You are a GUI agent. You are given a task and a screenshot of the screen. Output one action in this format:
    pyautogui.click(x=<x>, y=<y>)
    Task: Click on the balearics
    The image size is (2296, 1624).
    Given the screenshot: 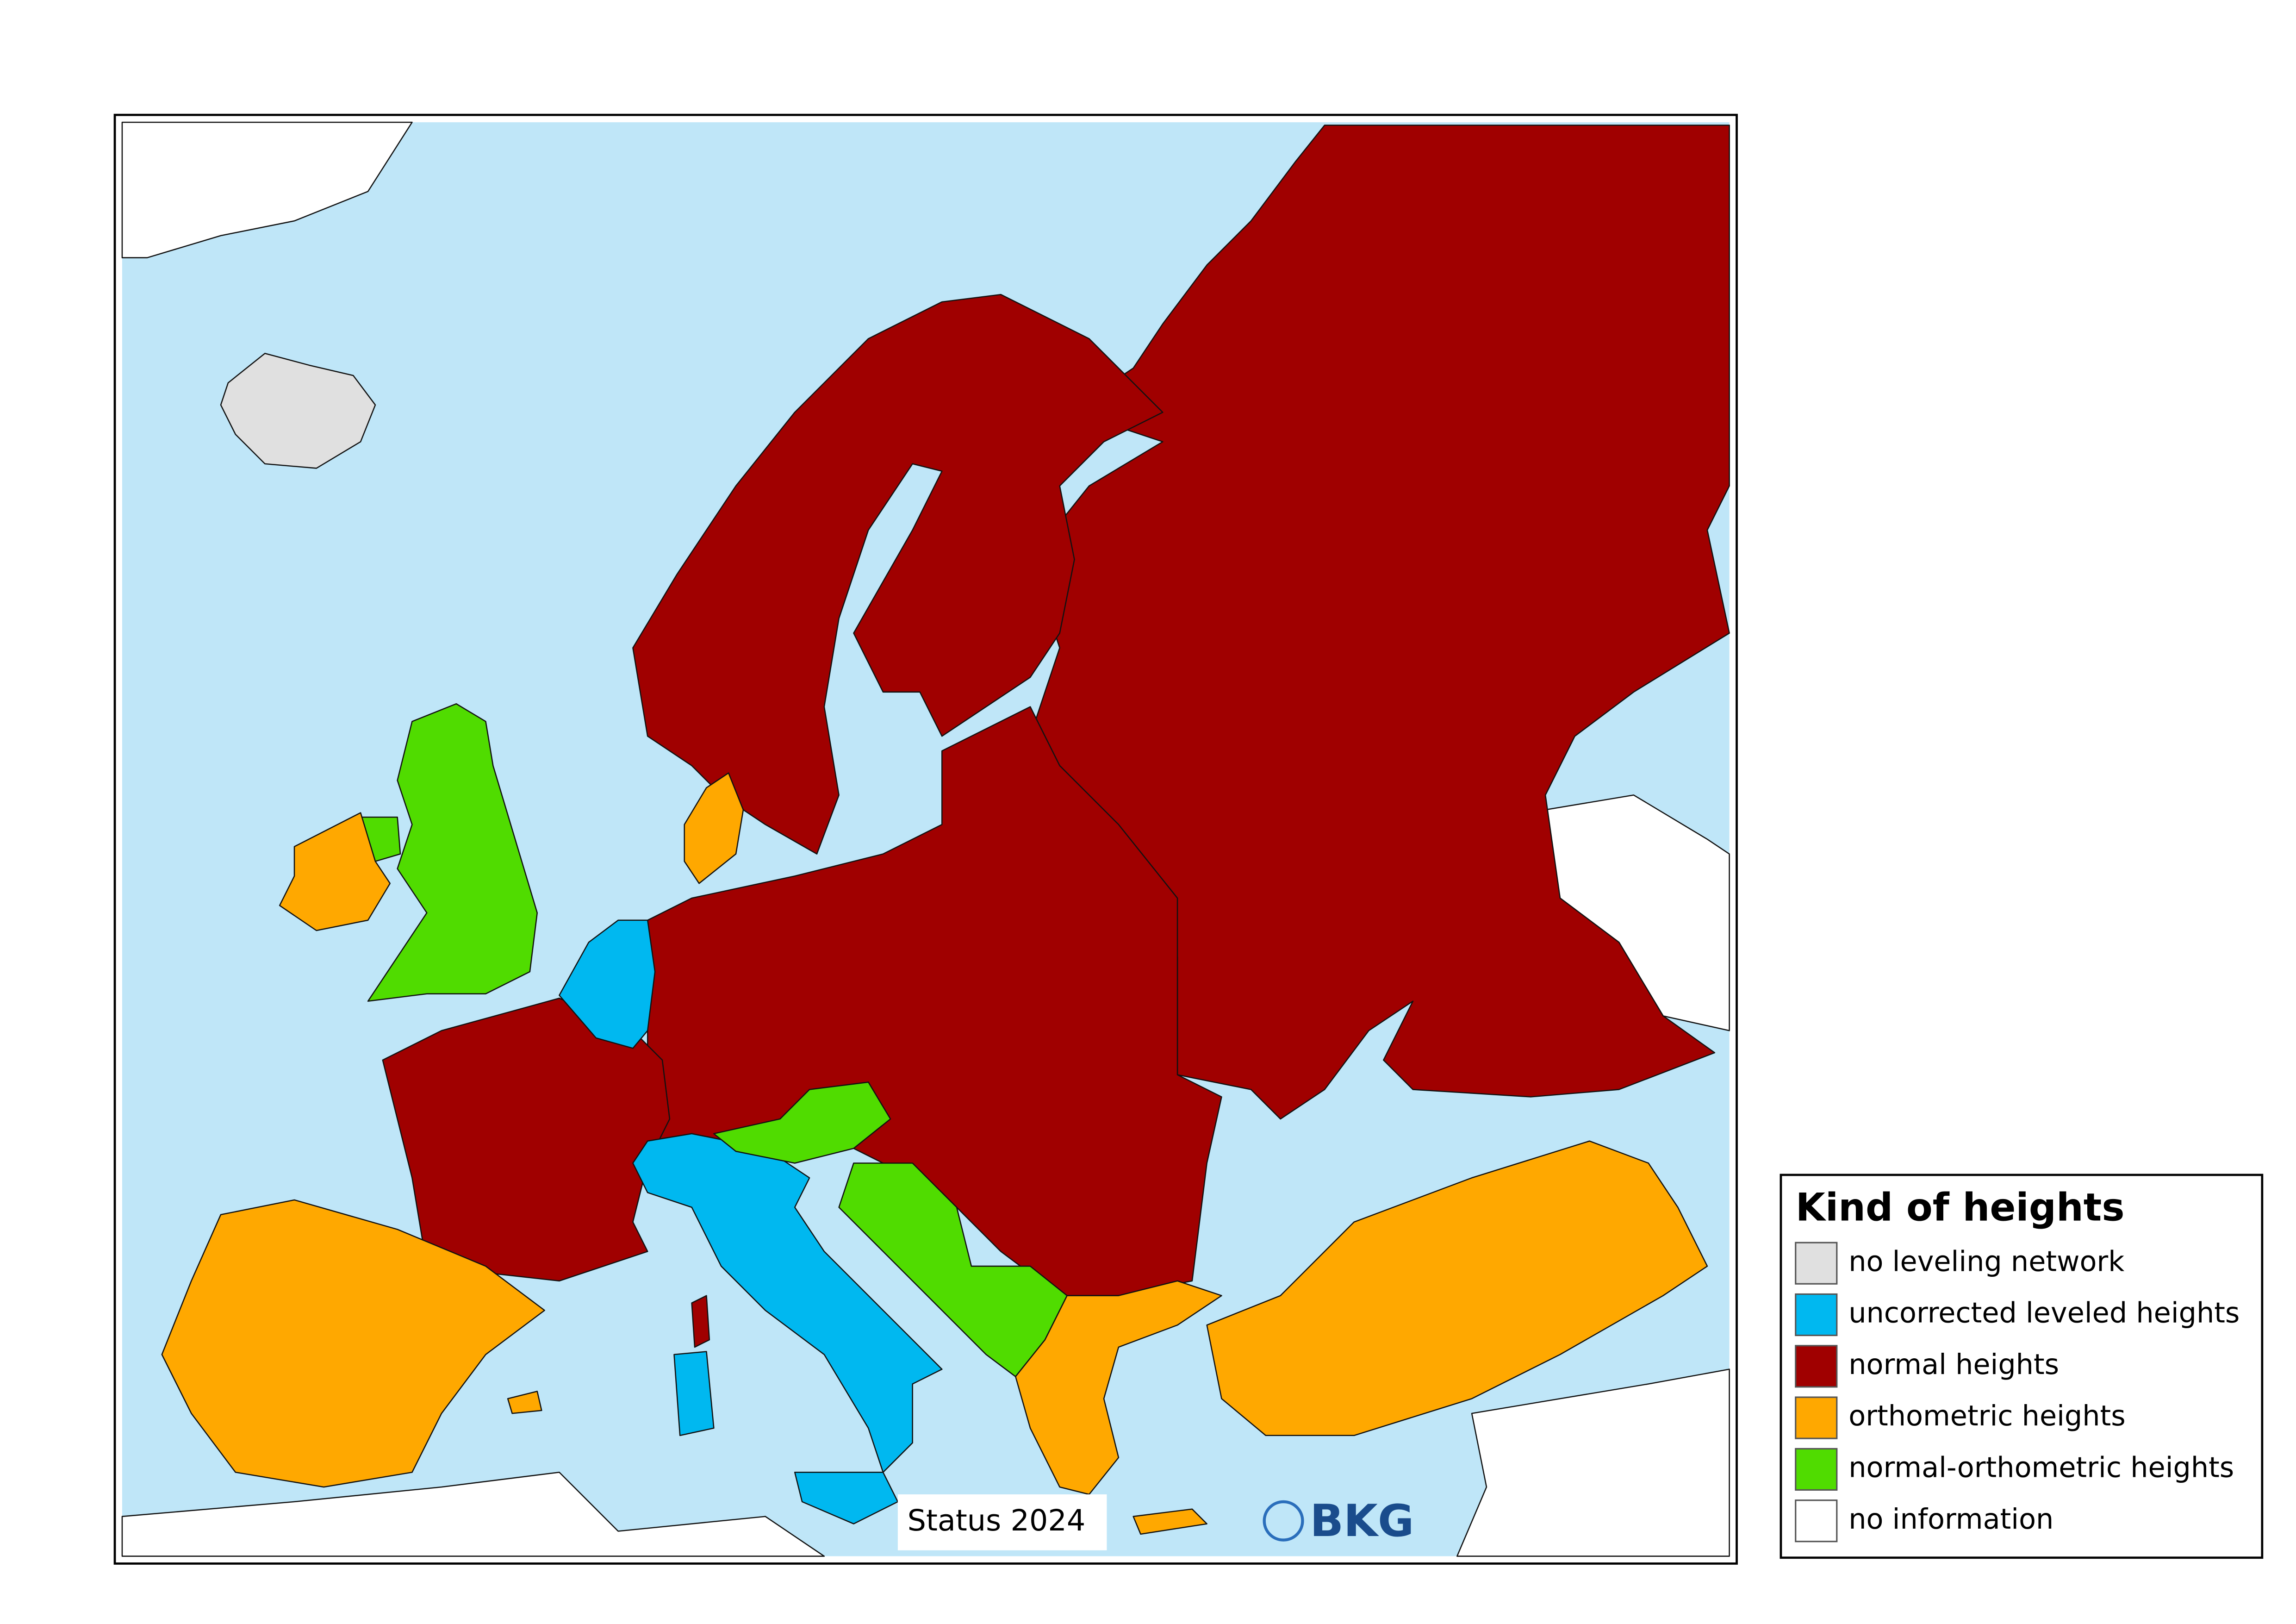 What is the action you would take?
    pyautogui.click(x=524, y=1402)
    